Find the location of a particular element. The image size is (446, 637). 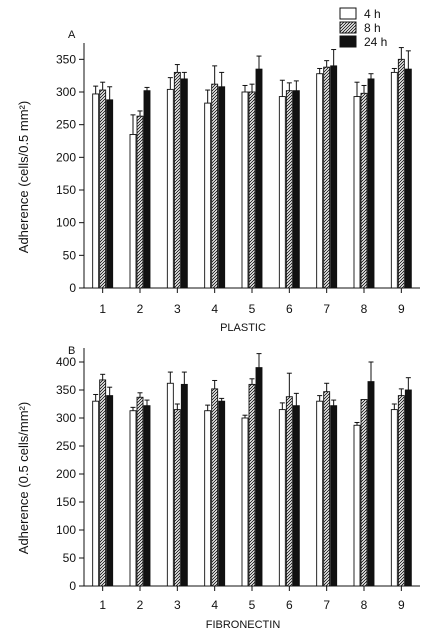

legend-swatch-8h is located at coordinates (348, 27).